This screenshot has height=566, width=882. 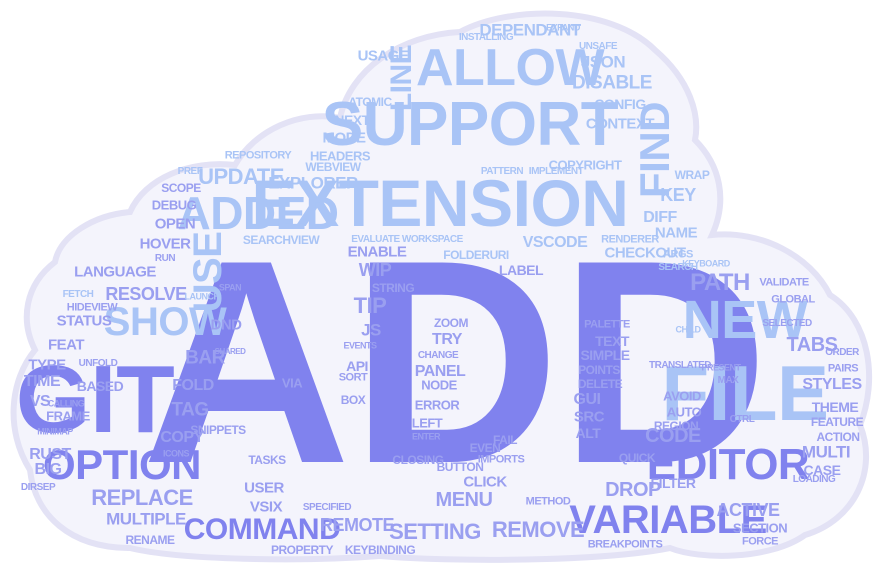 What do you see at coordinates (684, 412) in the screenshot?
I see `word-auto: AUTO` at bounding box center [684, 412].